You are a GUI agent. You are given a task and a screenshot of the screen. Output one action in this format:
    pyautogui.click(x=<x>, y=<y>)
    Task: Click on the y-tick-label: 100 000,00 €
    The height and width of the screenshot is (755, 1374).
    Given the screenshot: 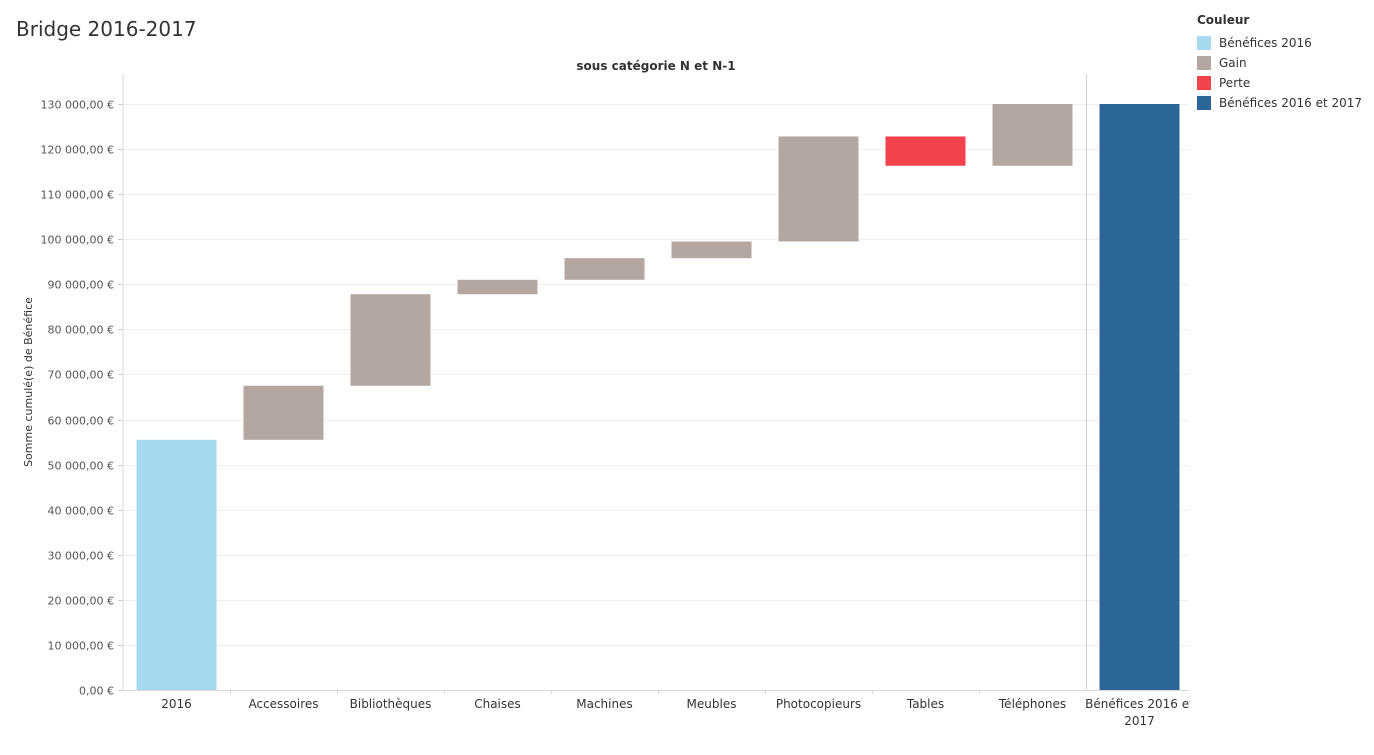 What is the action you would take?
    pyautogui.click(x=77, y=240)
    